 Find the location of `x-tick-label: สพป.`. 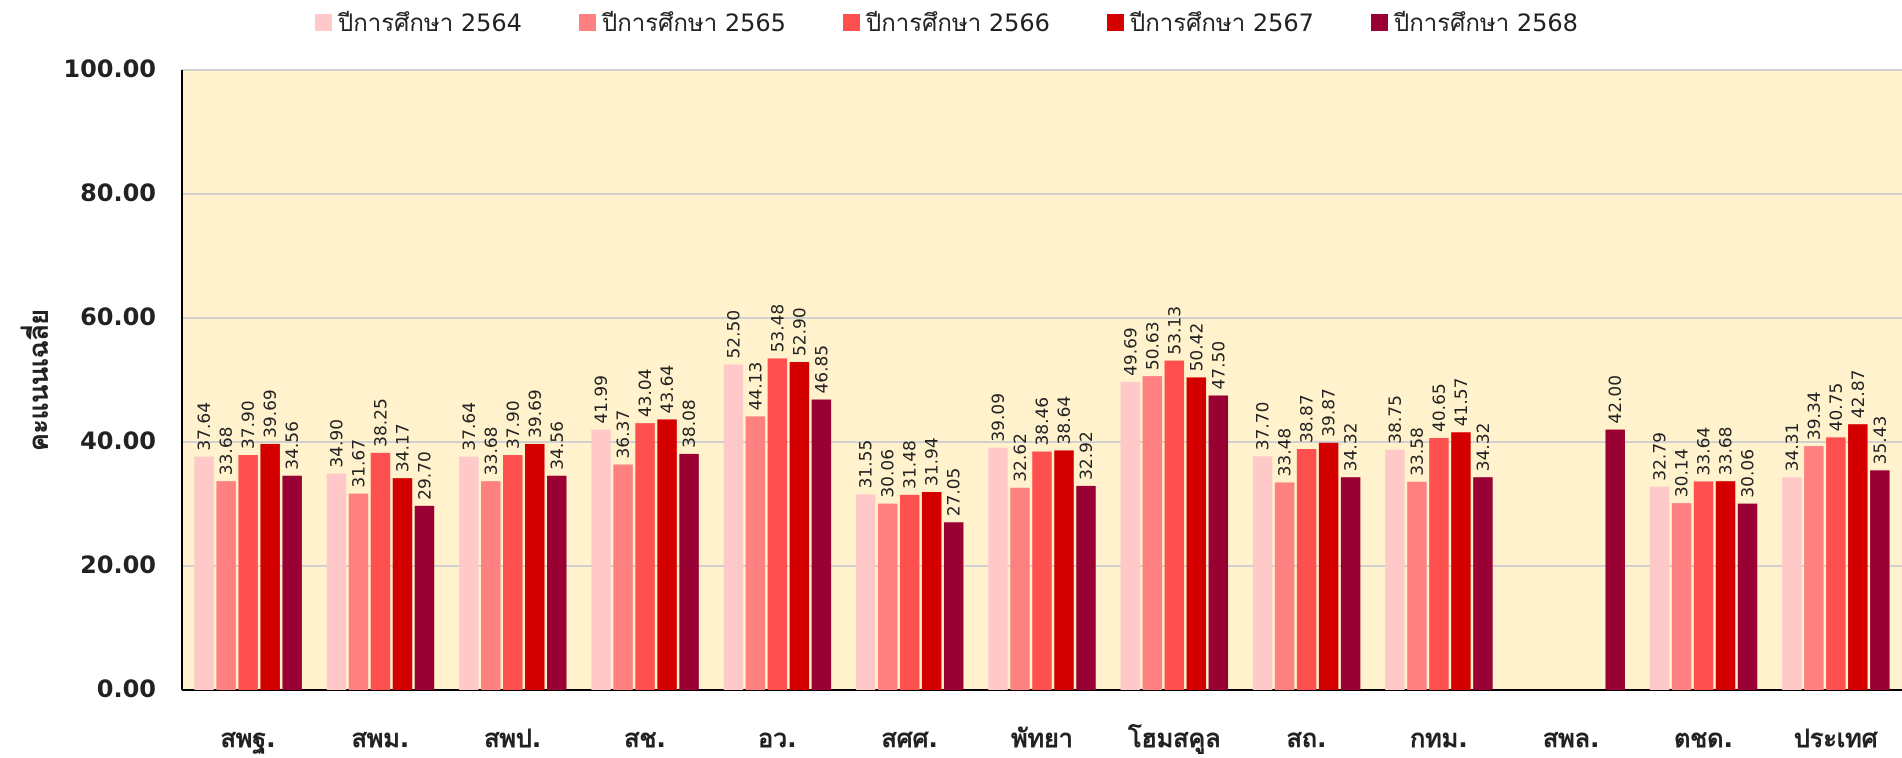

x-tick-label: สพป. is located at coordinates (512, 738).